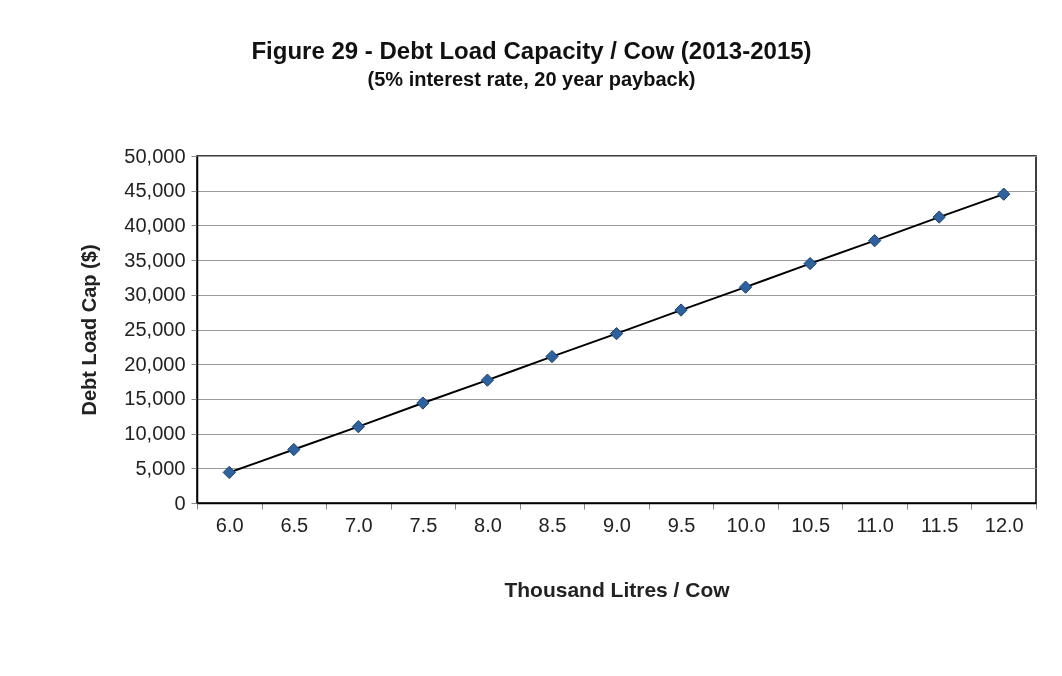  Describe the element at coordinates (180, 502) in the screenshot. I see `y-tick-label: 0` at that location.